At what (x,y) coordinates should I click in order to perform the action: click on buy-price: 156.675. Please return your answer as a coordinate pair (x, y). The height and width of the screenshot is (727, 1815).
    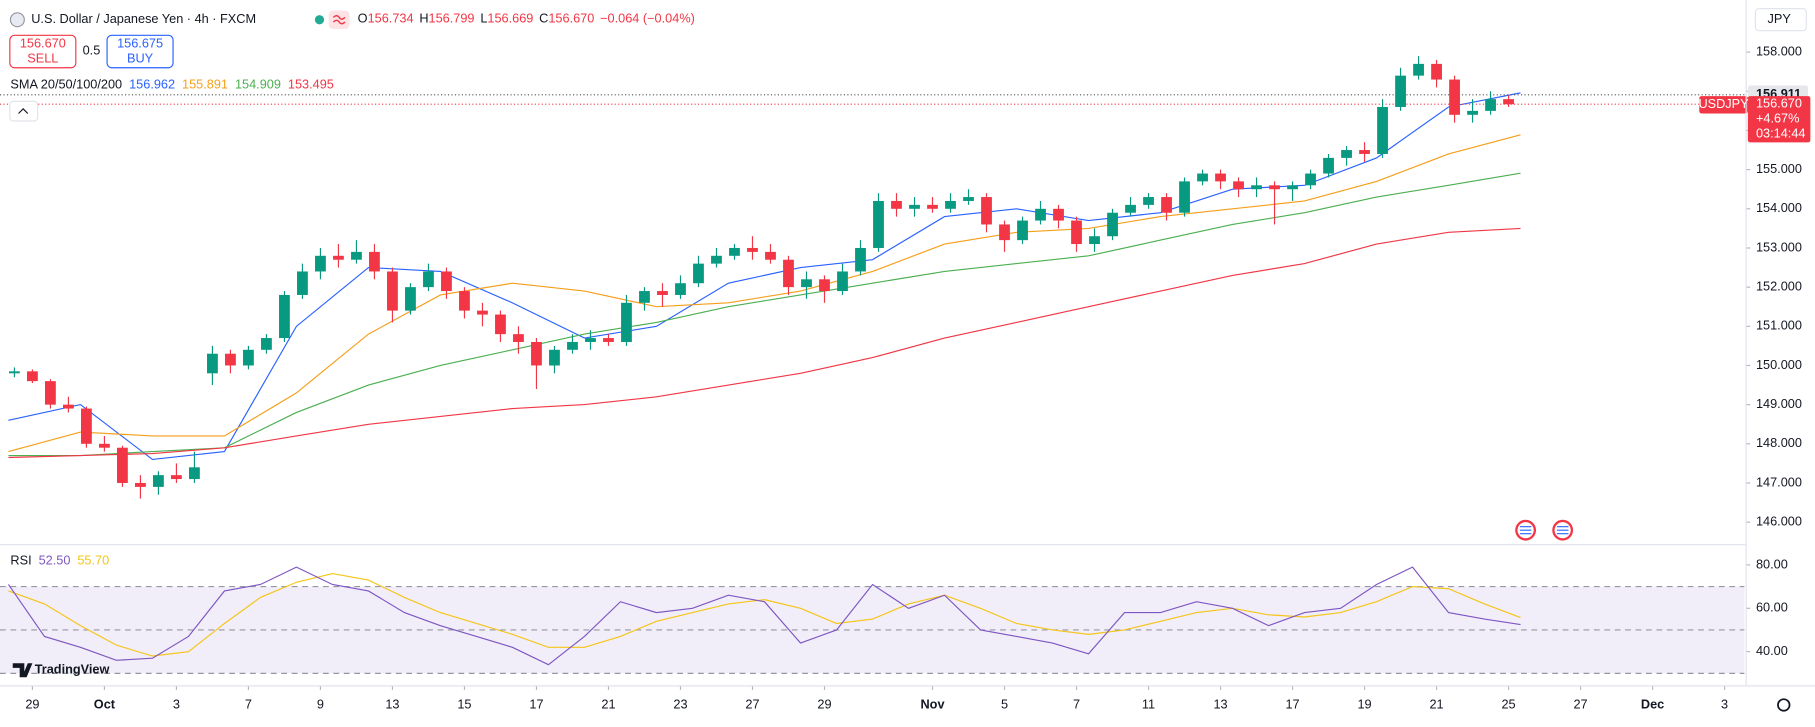
    Looking at the image, I should click on (140, 42).